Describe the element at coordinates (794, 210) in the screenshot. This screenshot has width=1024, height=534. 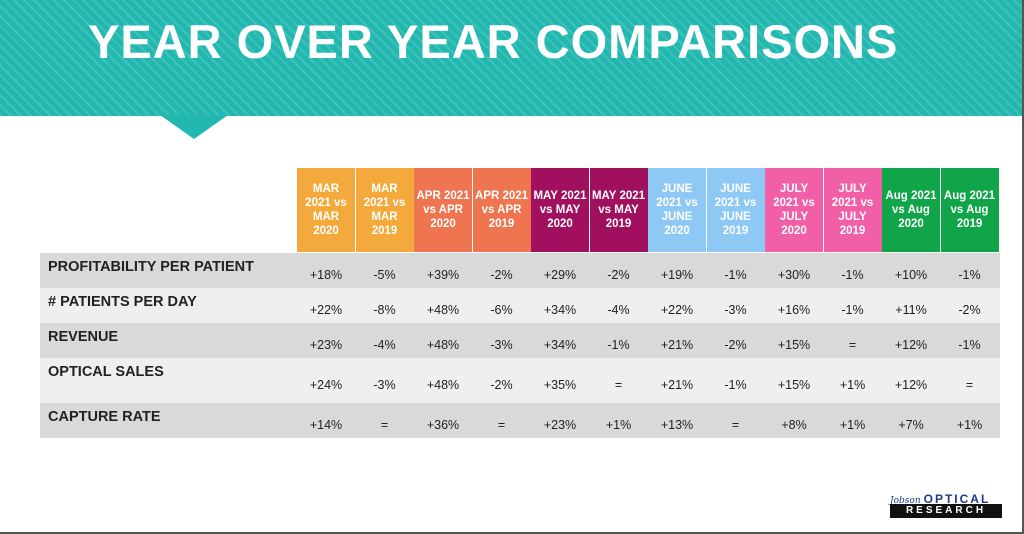
I see `column-header: JULY 2021 vs JULY 2020` at that location.